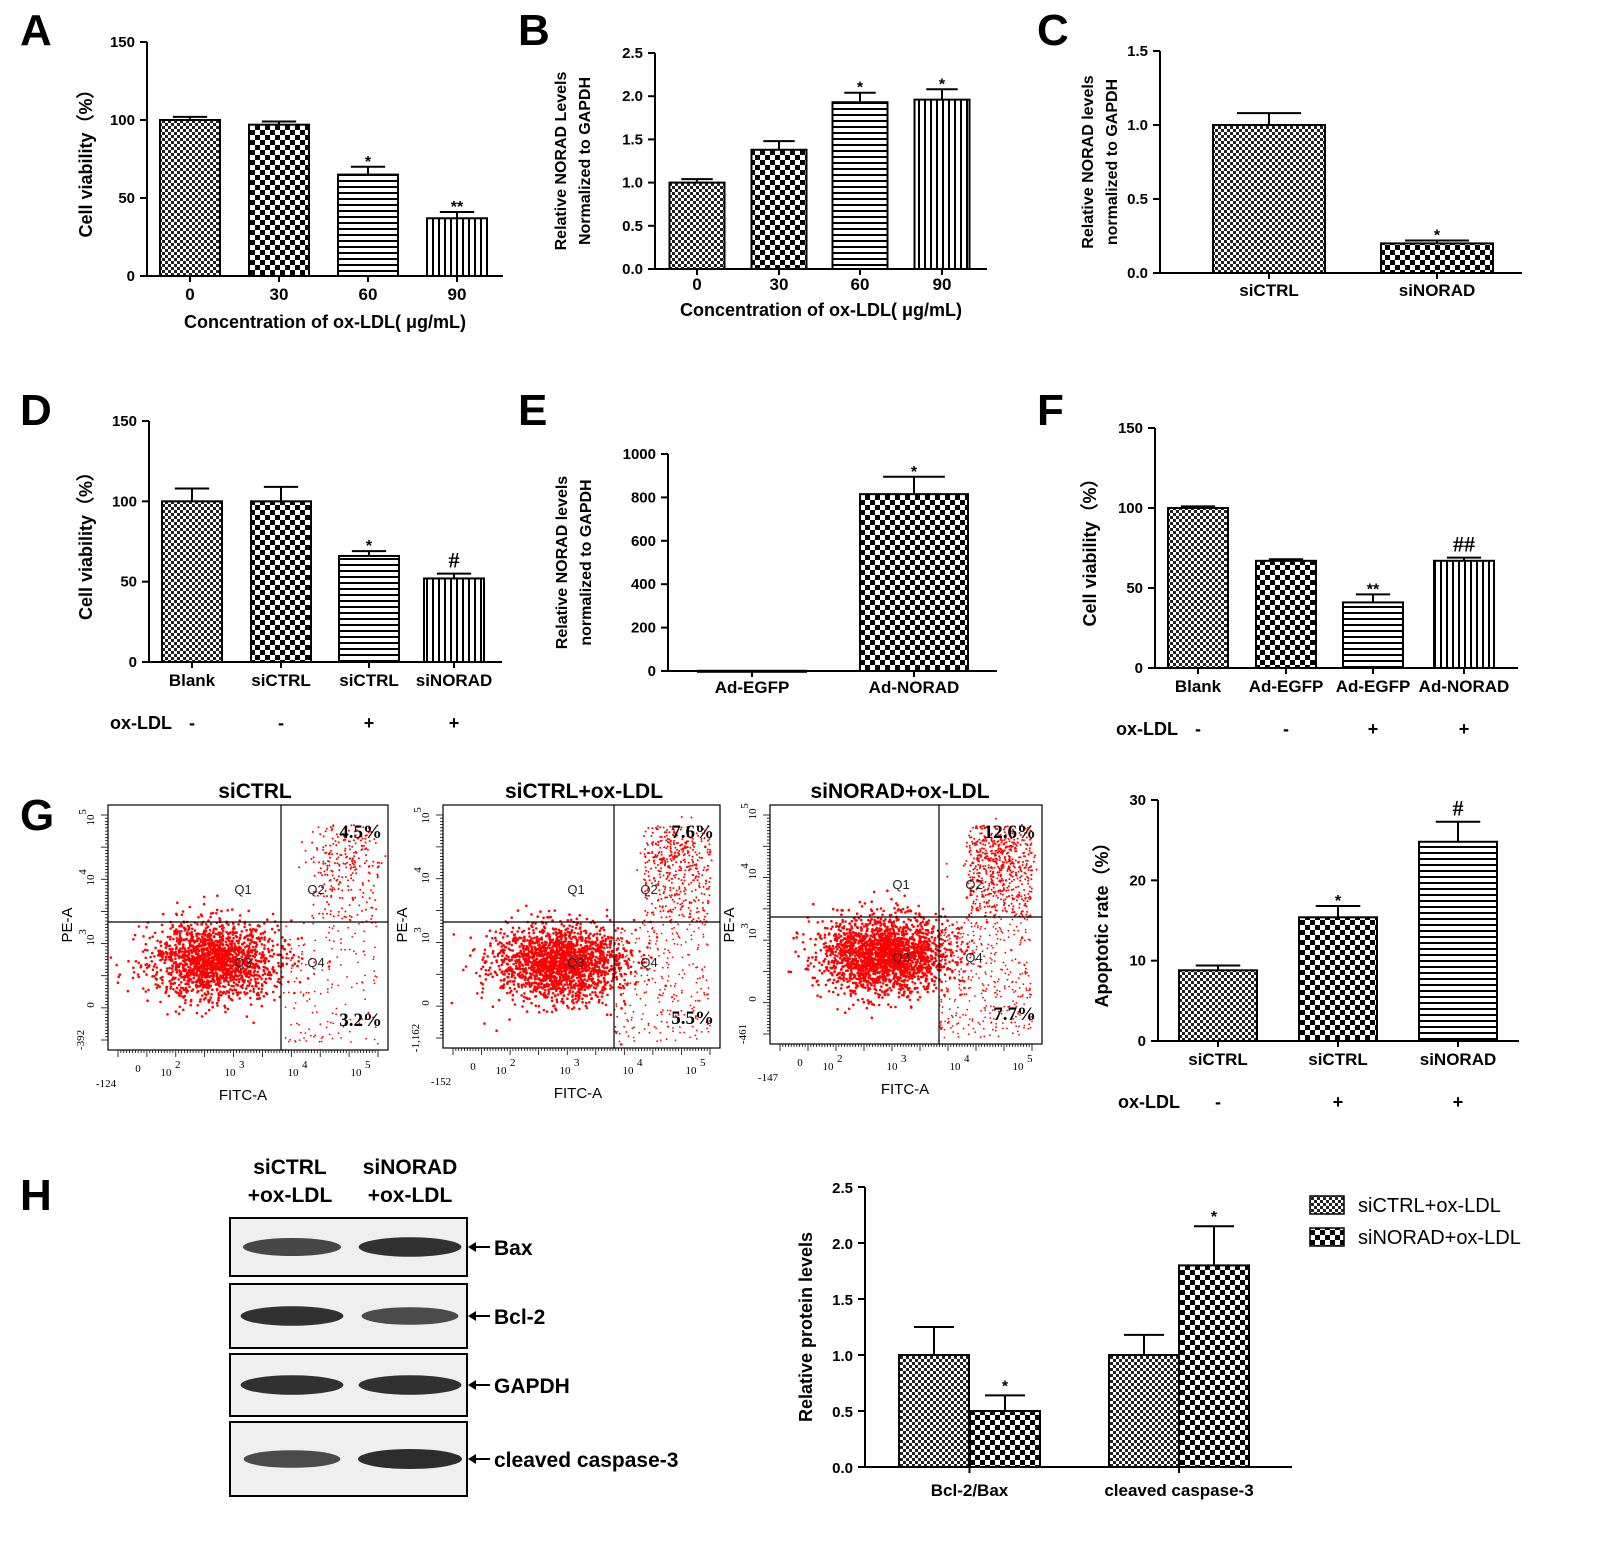  I want to click on x-min-label: -124, so click(106, 1084).